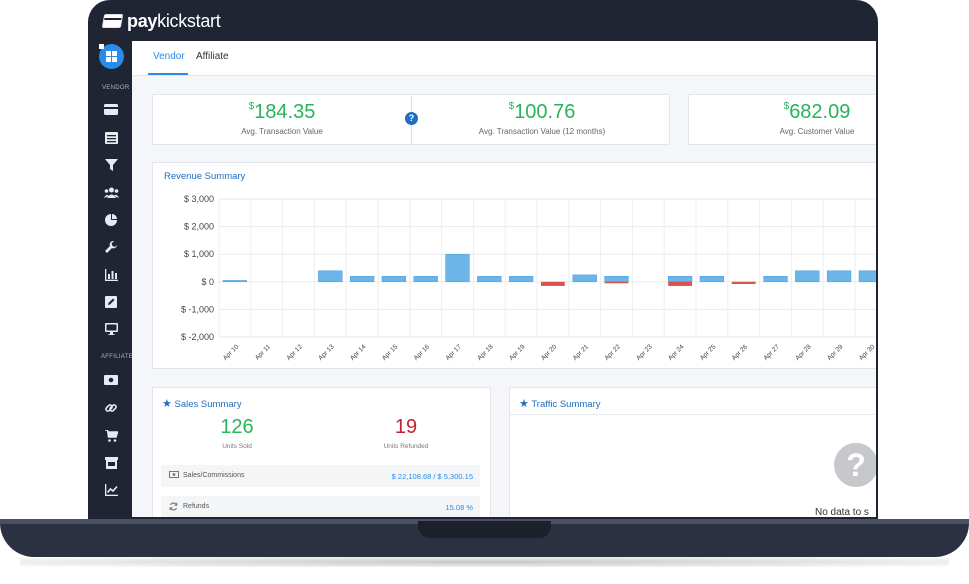 This screenshot has width=969, height=584. I want to click on x-tick-label: Apr 26, so click(740, 352).